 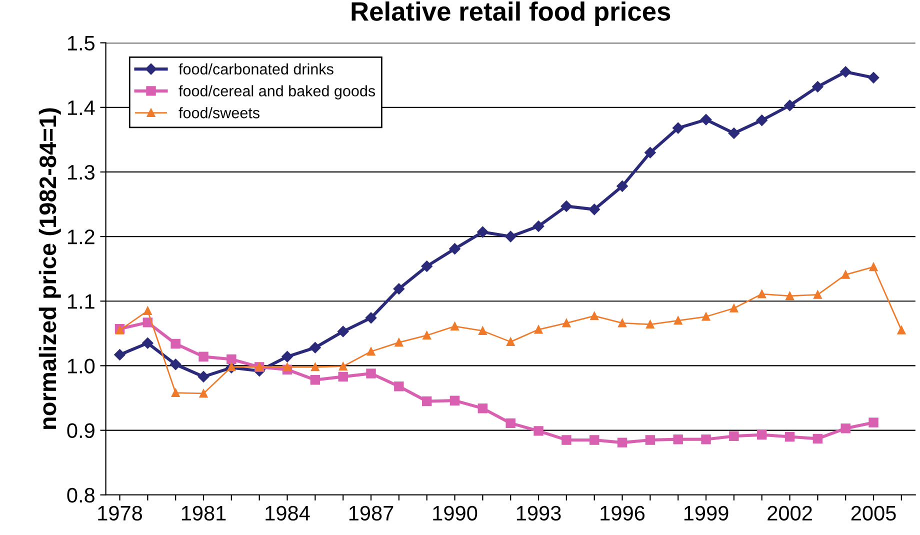 What do you see at coordinates (256, 69) in the screenshot?
I see `legend-label: food/carbonated drinks` at bounding box center [256, 69].